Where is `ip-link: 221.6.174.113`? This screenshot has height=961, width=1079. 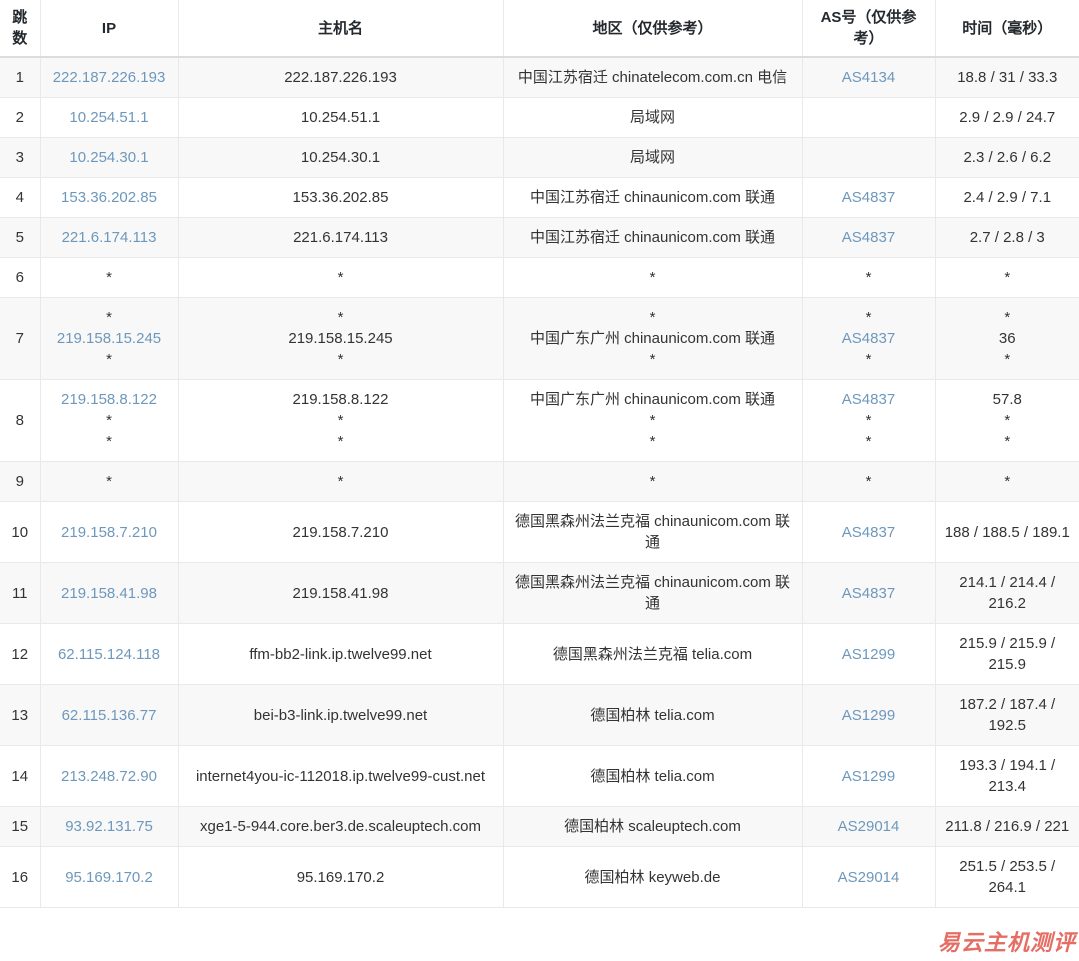
ip-link: 221.6.174.113 is located at coordinates (109, 237).